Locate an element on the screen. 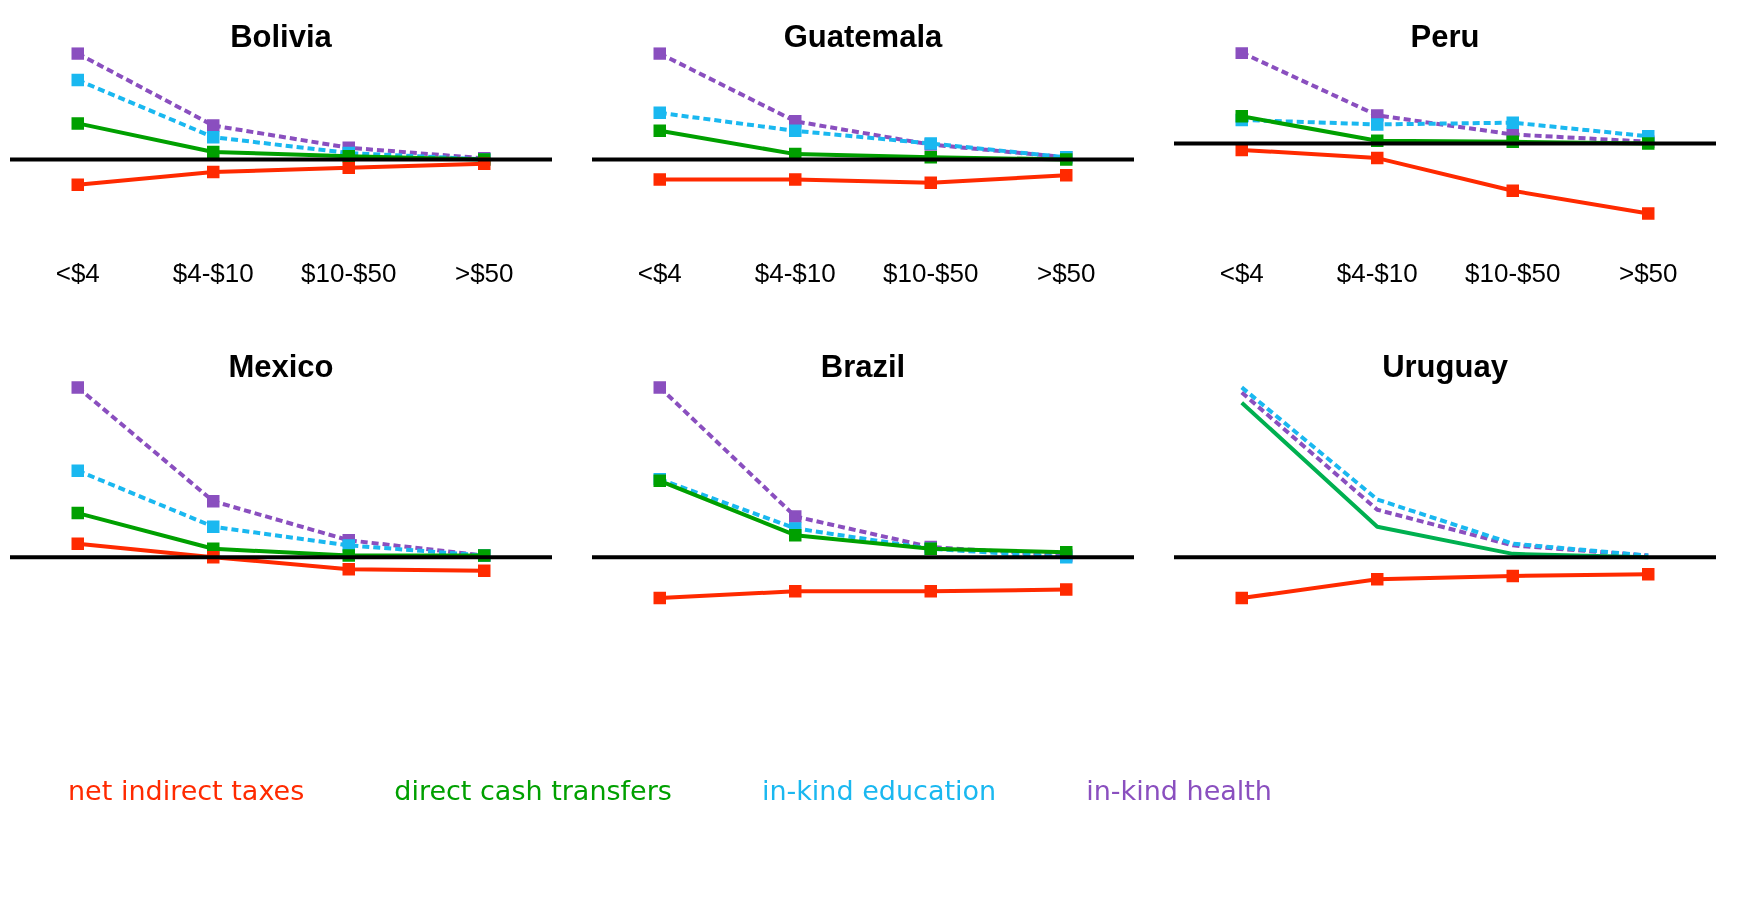 The width and height of the screenshot is (1748, 922). chart-title: Bolivia is located at coordinates (281, 37).